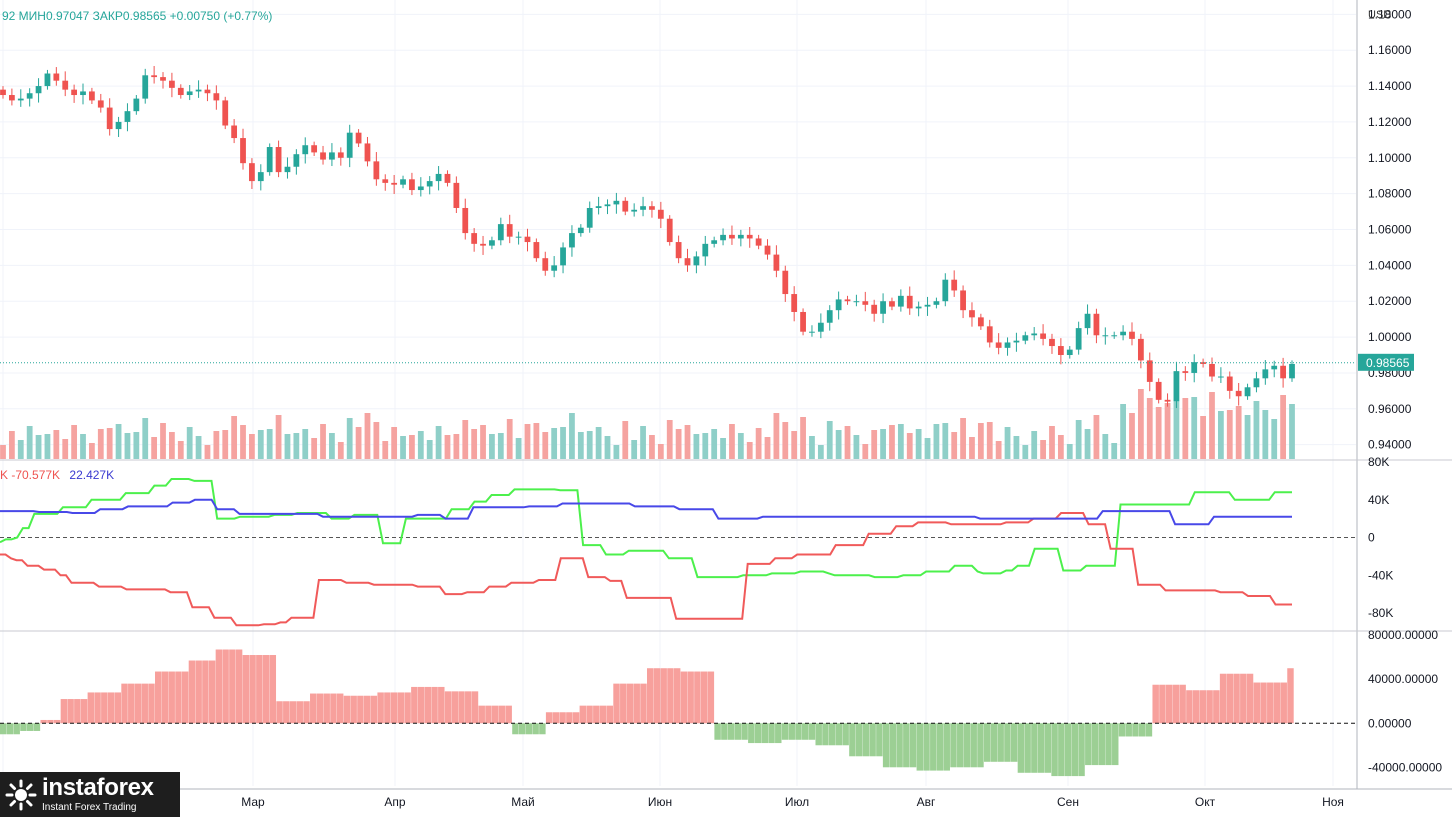  I want to click on time-tick-label: Июл, so click(797, 802).